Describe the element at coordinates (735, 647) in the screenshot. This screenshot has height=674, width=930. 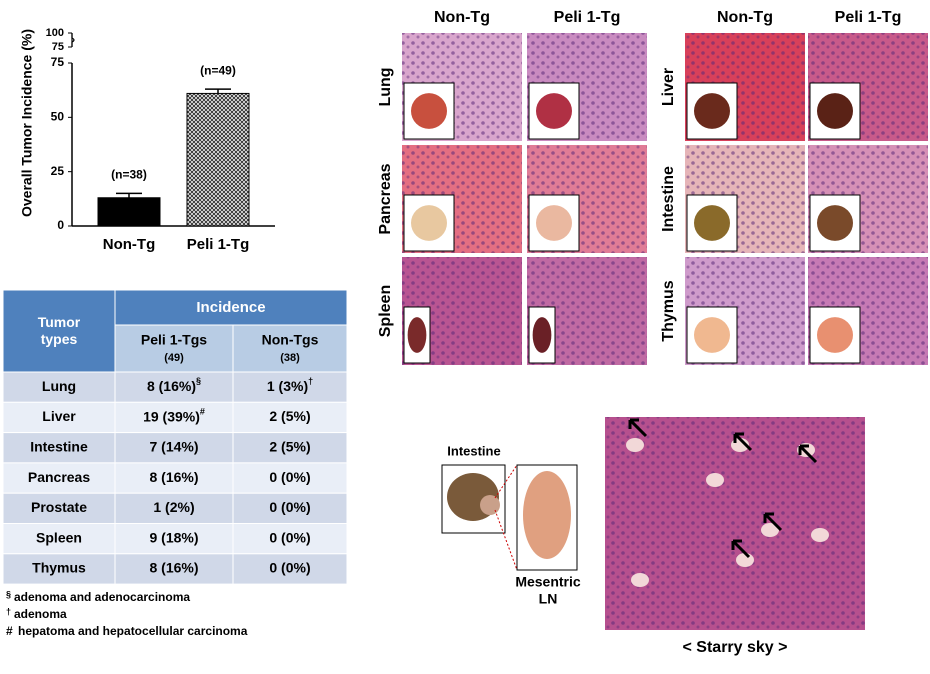
I see `caption: < Starry sky >` at that location.